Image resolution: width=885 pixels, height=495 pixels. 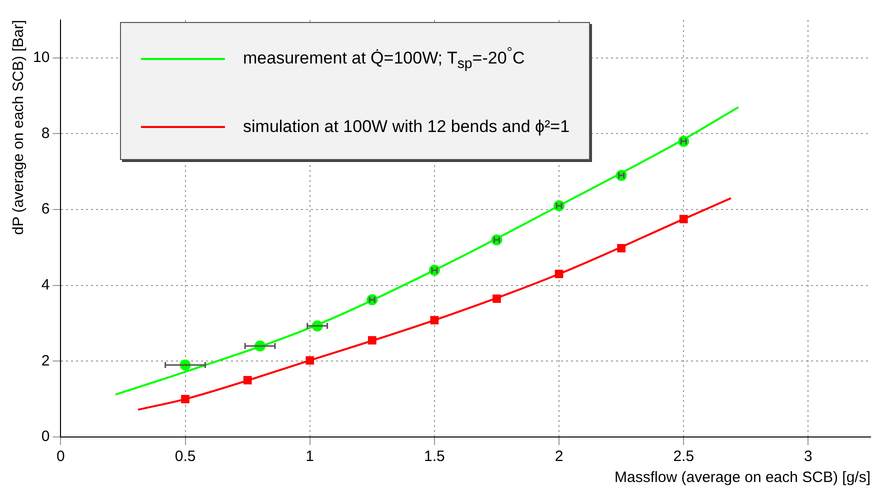 What do you see at coordinates (45, 437) in the screenshot?
I see `y-tick-label: 0` at bounding box center [45, 437].